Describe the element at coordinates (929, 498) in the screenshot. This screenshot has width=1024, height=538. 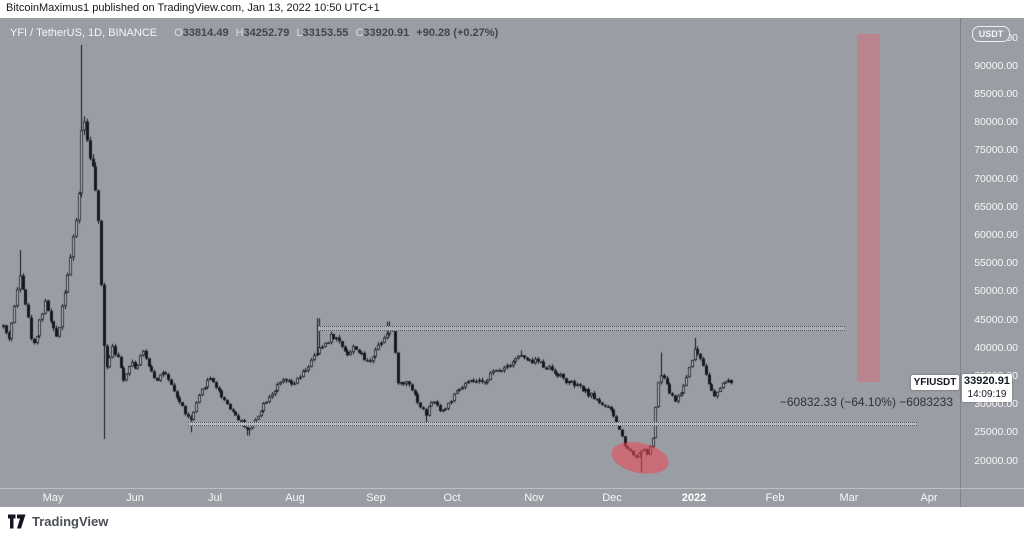
I see `time-axis-label-apr: Apr` at that location.